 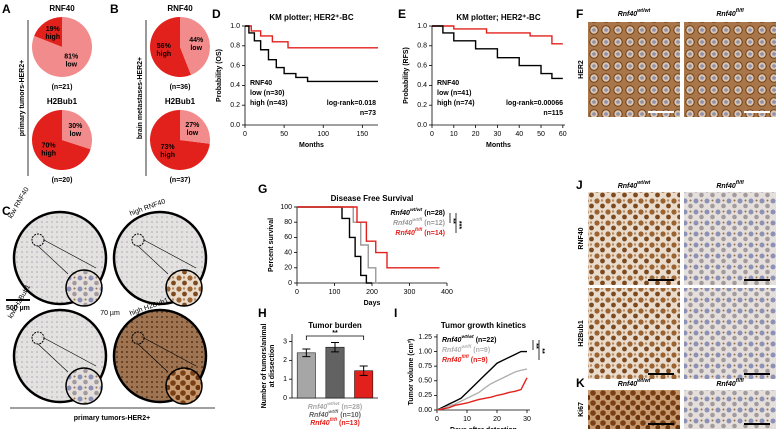 What do you see at coordinates (269, 103) in the screenshot?
I see `legend-entry: high (n=43)` at bounding box center [269, 103].